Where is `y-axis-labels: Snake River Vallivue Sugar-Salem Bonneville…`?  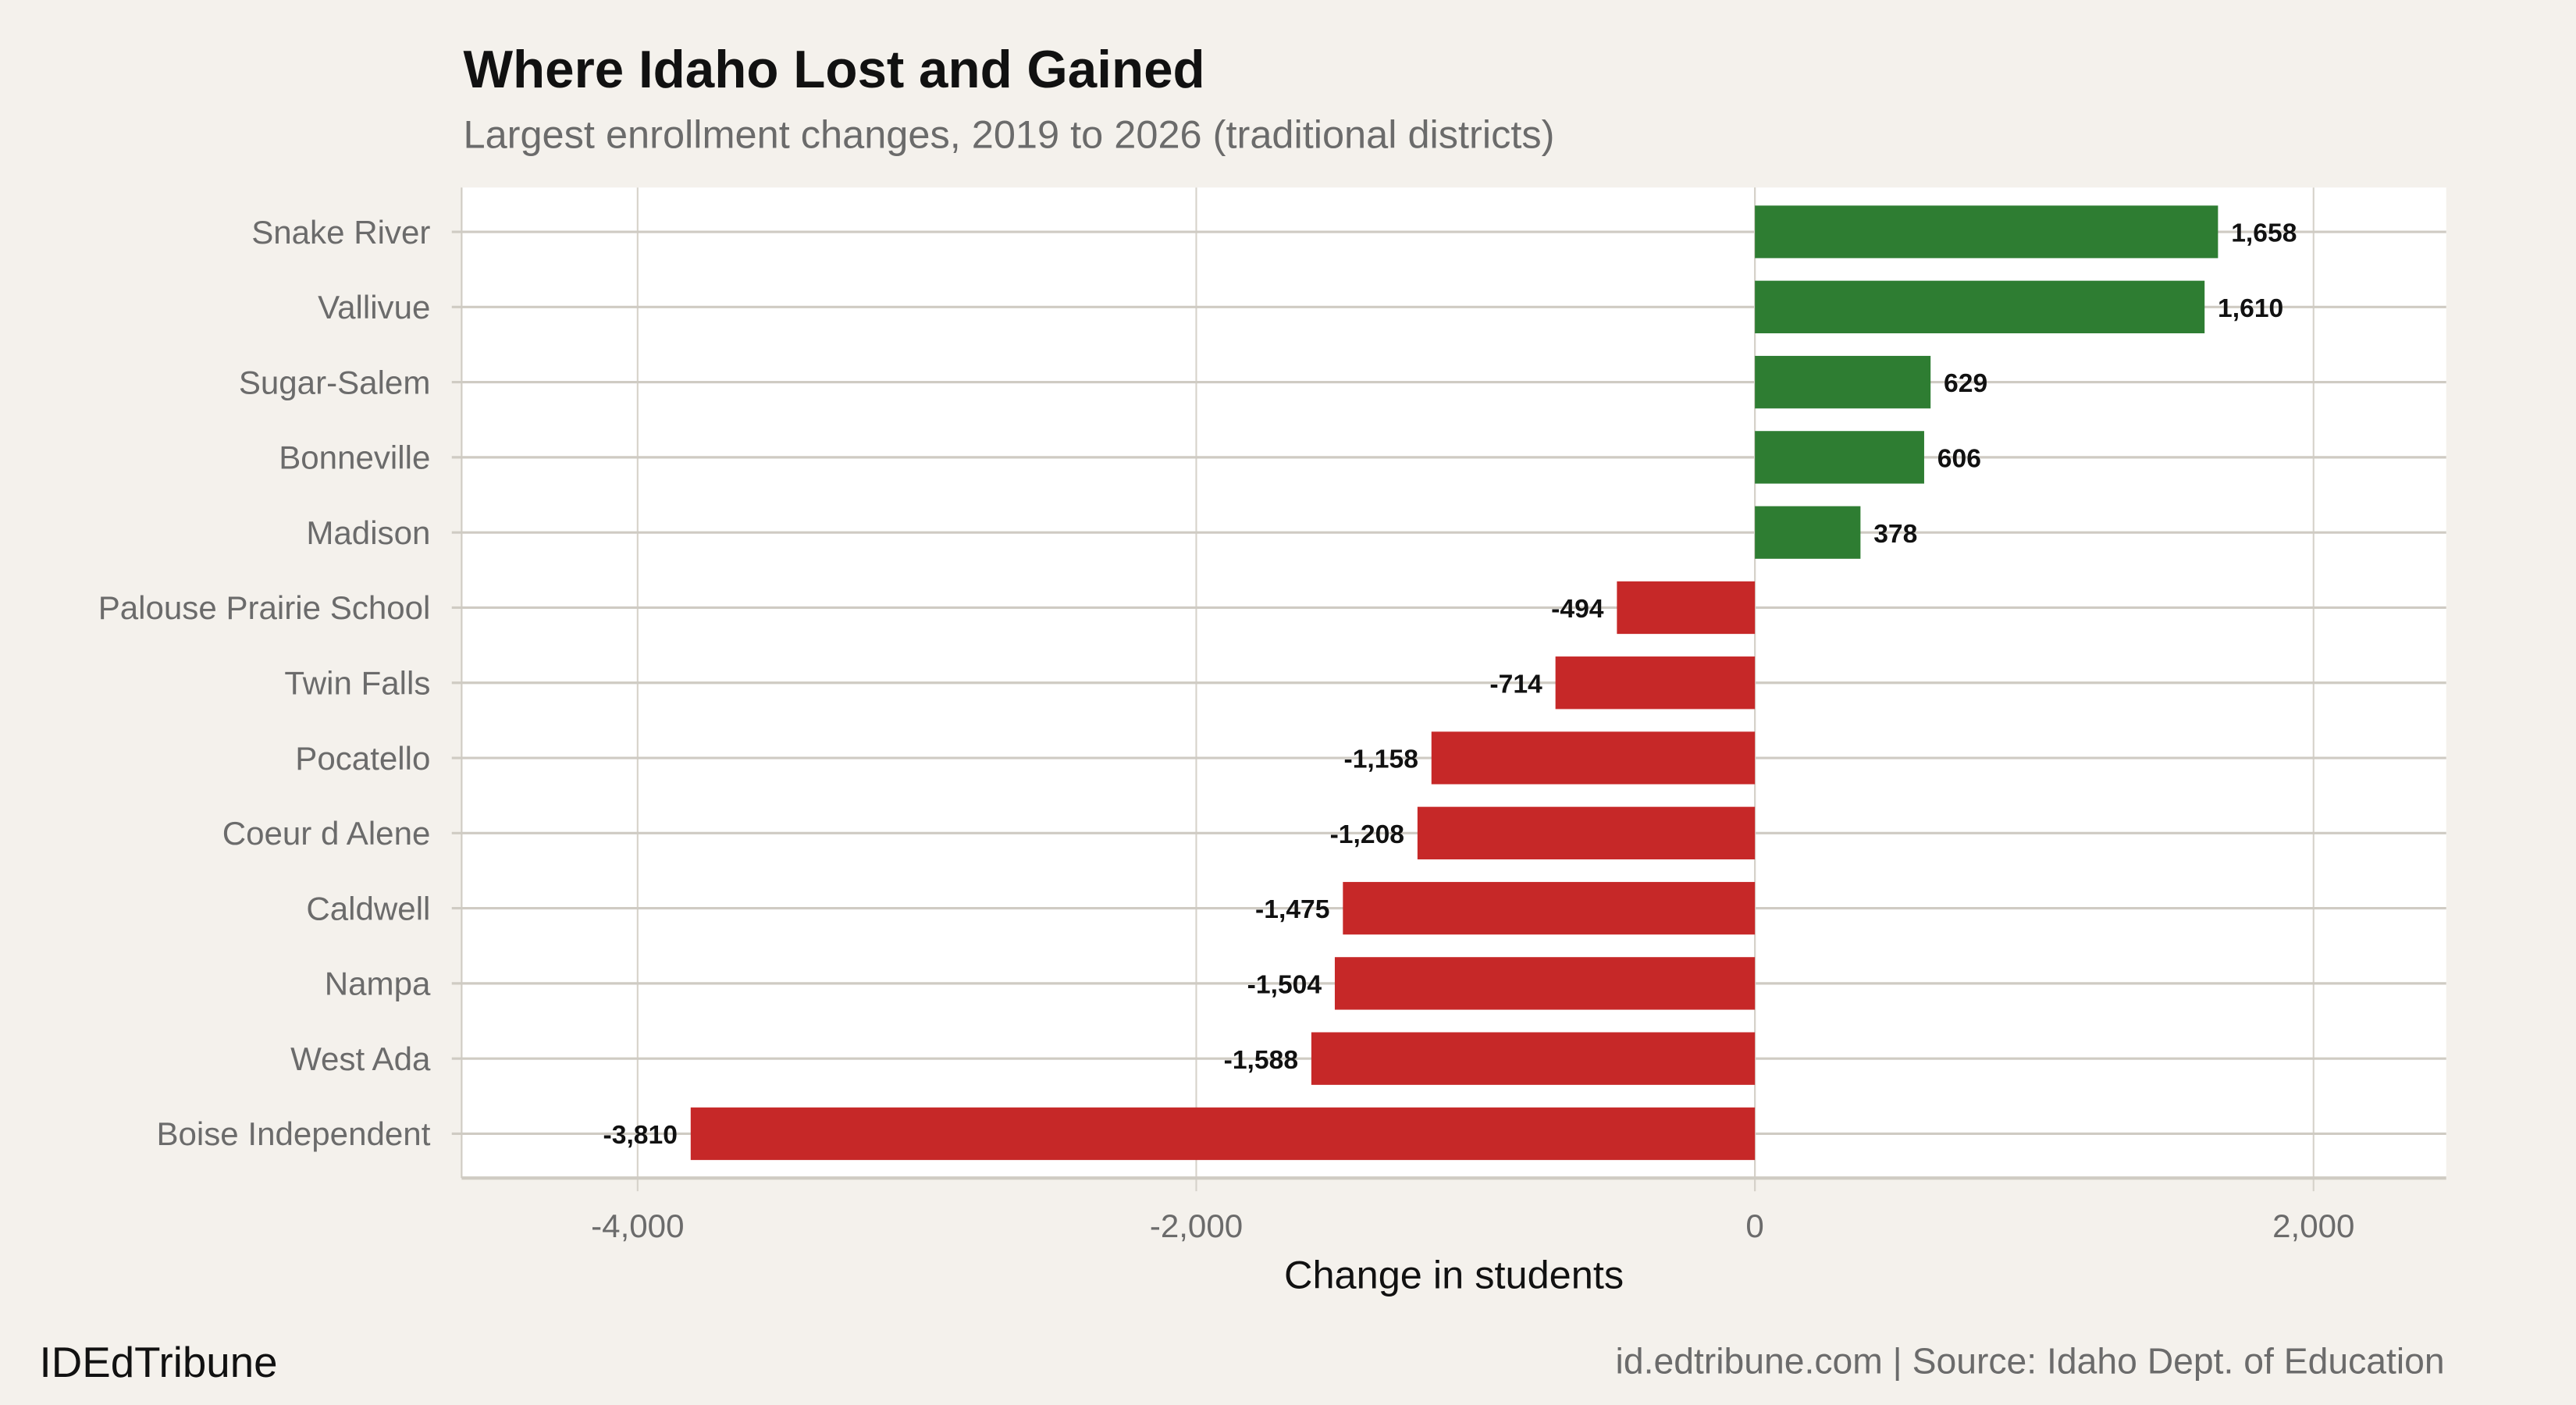
y-axis-labels: Snake River Vallivue Sugar-Salem Bonneville… is located at coordinates (264, 683).